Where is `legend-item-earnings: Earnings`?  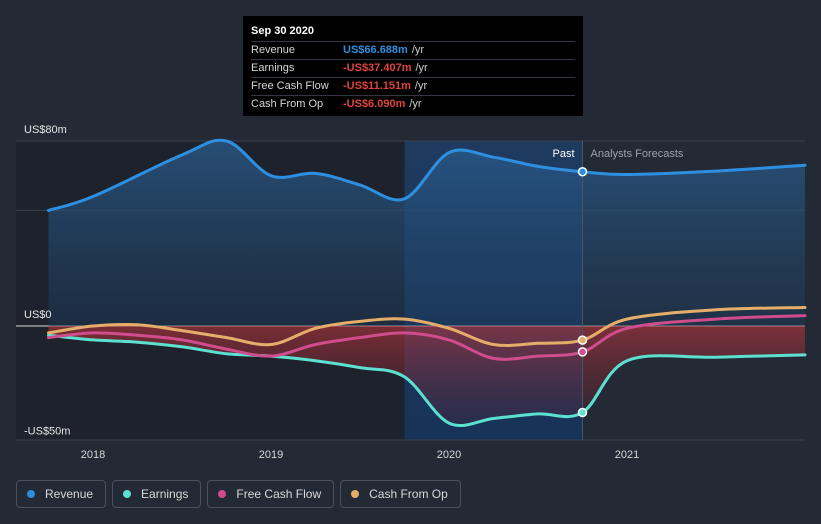
legend-item-earnings: Earnings is located at coordinates (157, 494).